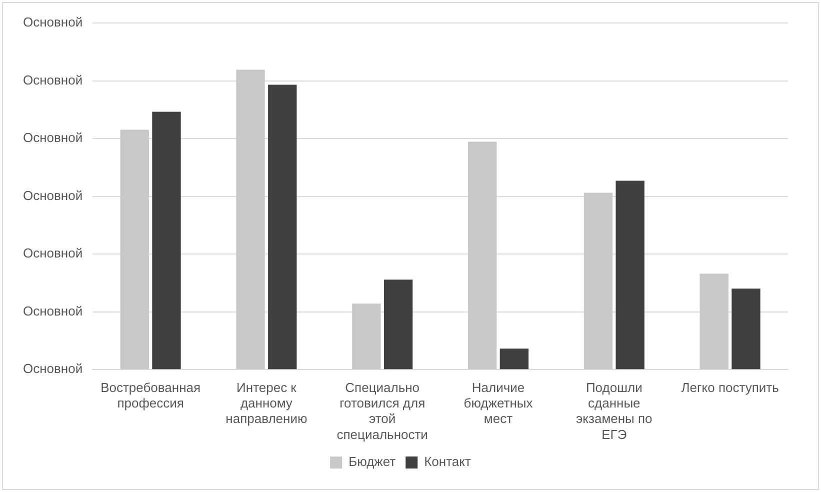 The height and width of the screenshot is (492, 821). I want to click on x-tick-label: Специально готовился для этой специальности, so click(382, 411).